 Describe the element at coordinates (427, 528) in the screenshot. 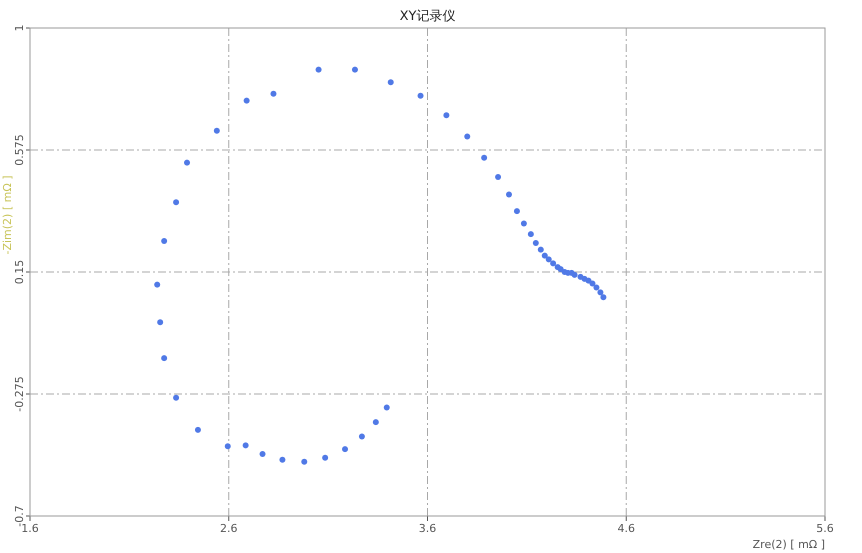

I see `x-tick-label: 3.6` at that location.